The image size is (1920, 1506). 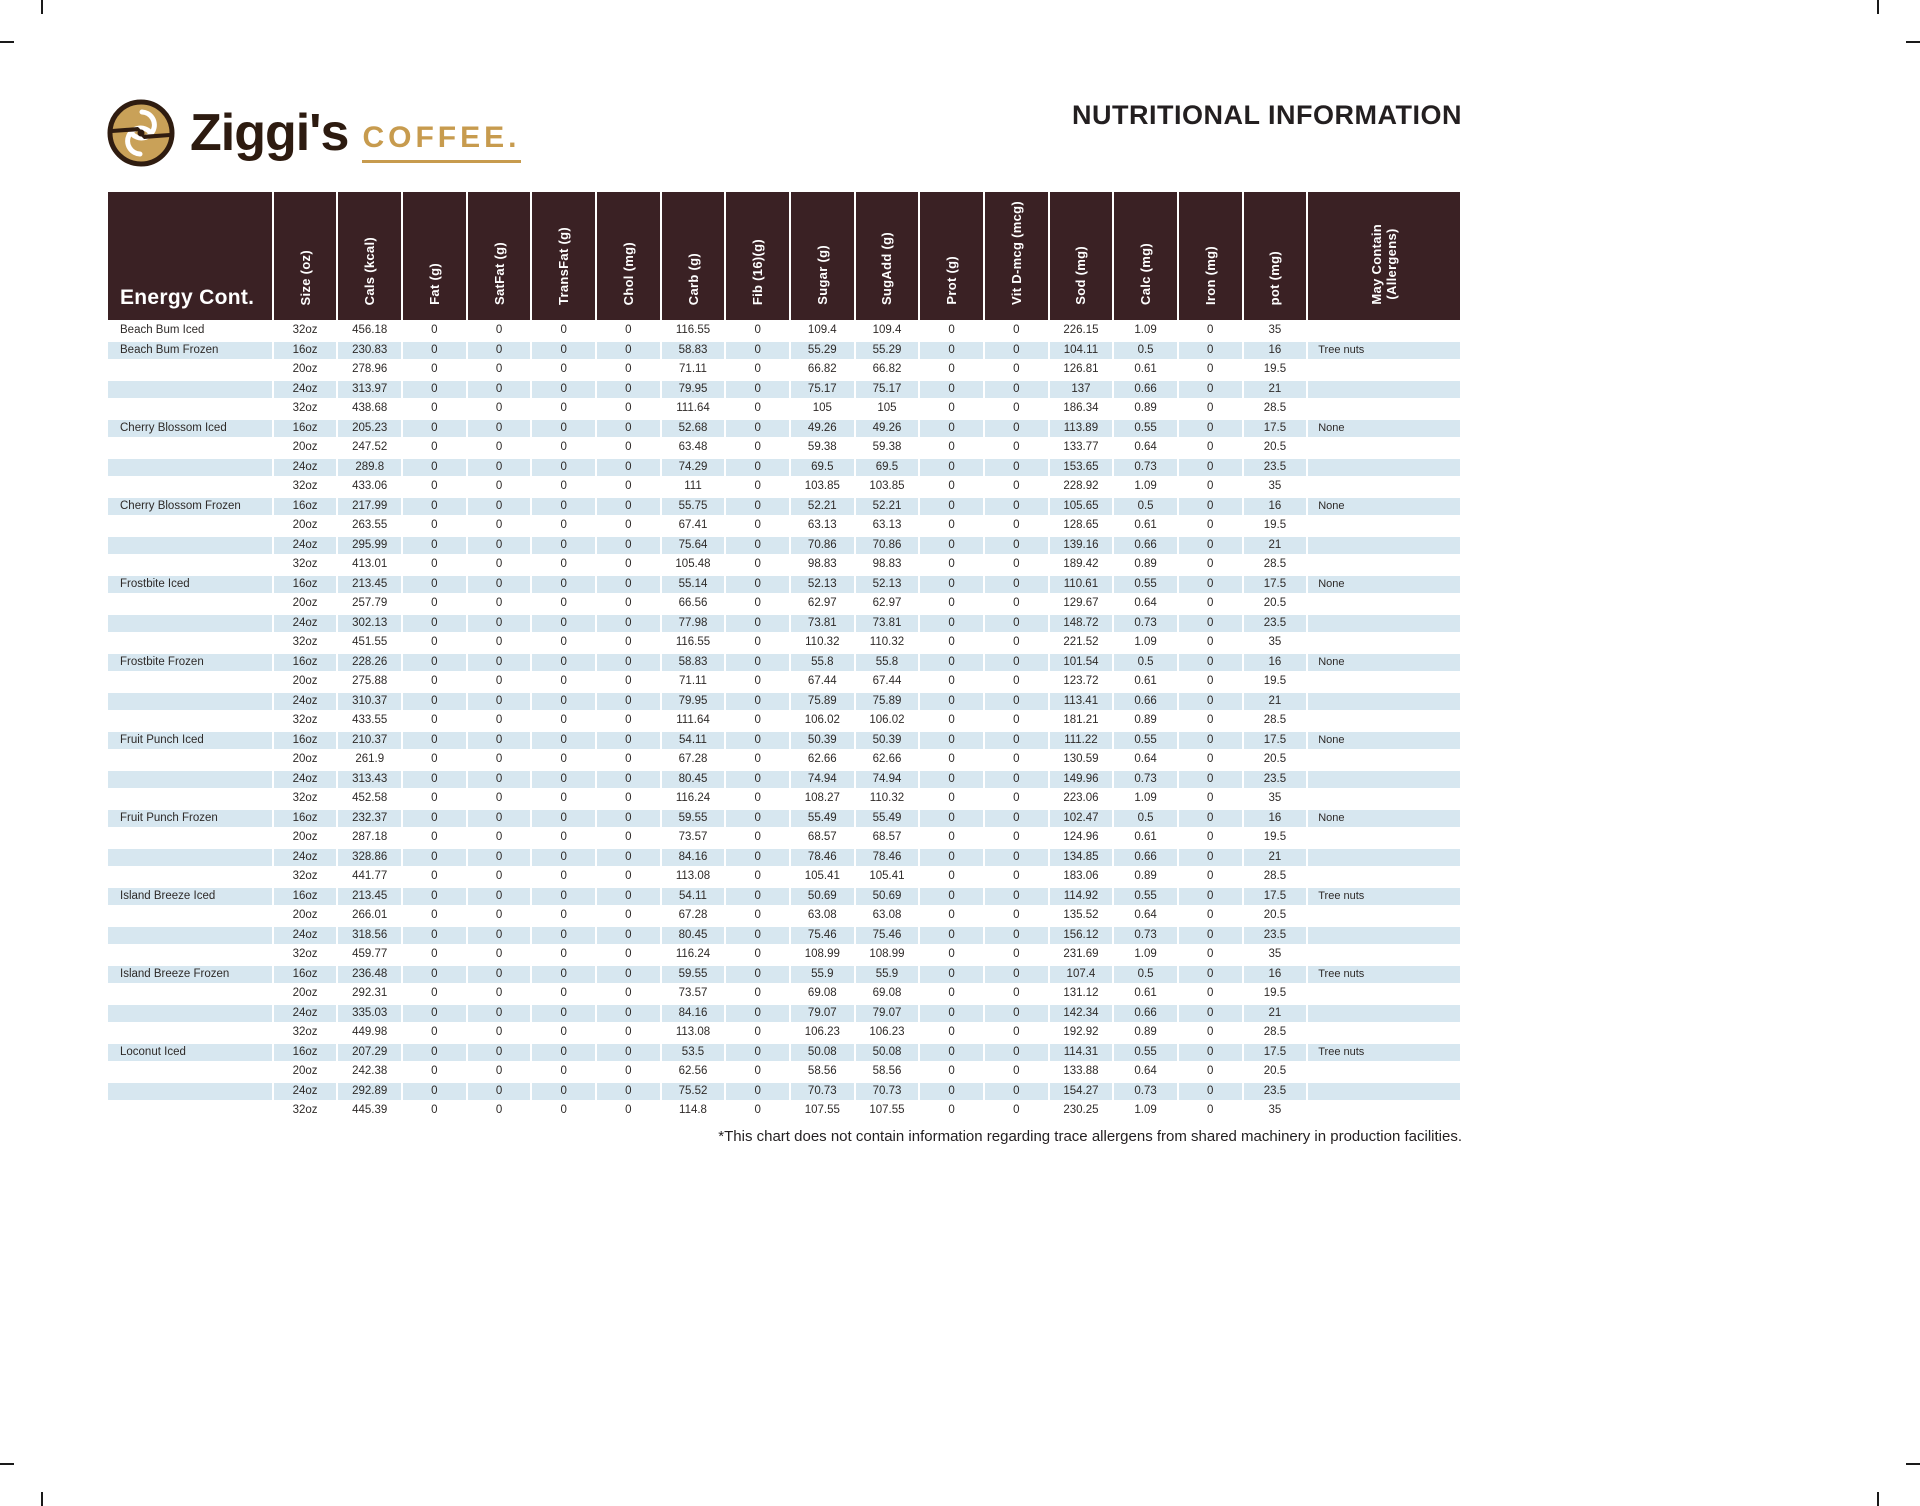 I want to click on value-cell: 223.06, so click(x=1081, y=798).